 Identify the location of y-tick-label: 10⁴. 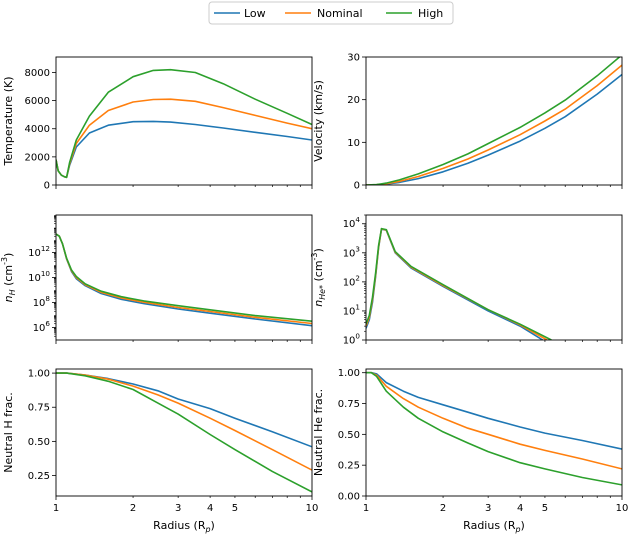
(352, 222).